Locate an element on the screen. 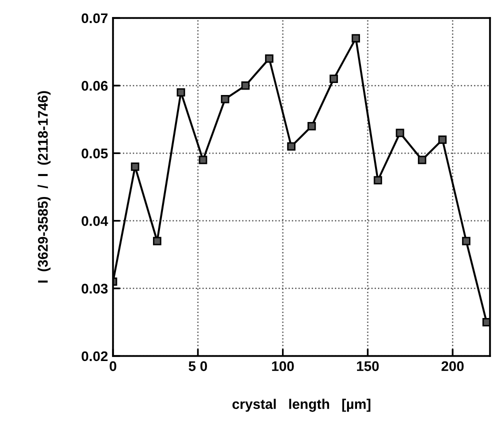 This screenshot has height=429, width=498. x-tick-label: 5 0 is located at coordinates (197, 366).